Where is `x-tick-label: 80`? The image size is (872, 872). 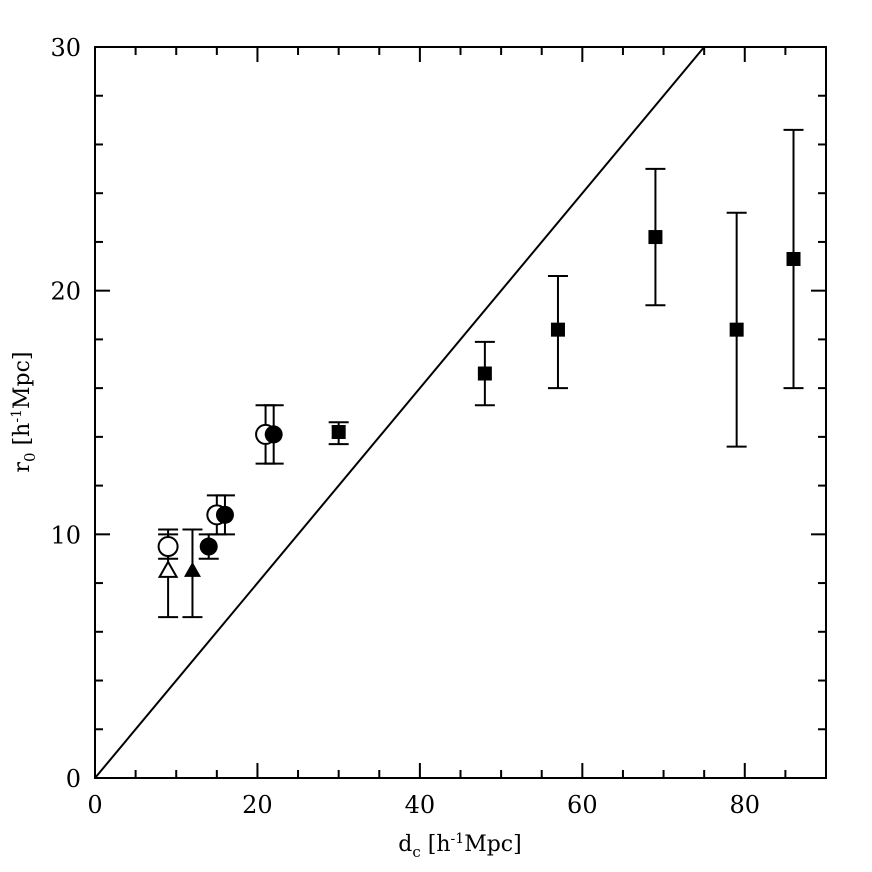 x-tick-label: 80 is located at coordinates (745, 805).